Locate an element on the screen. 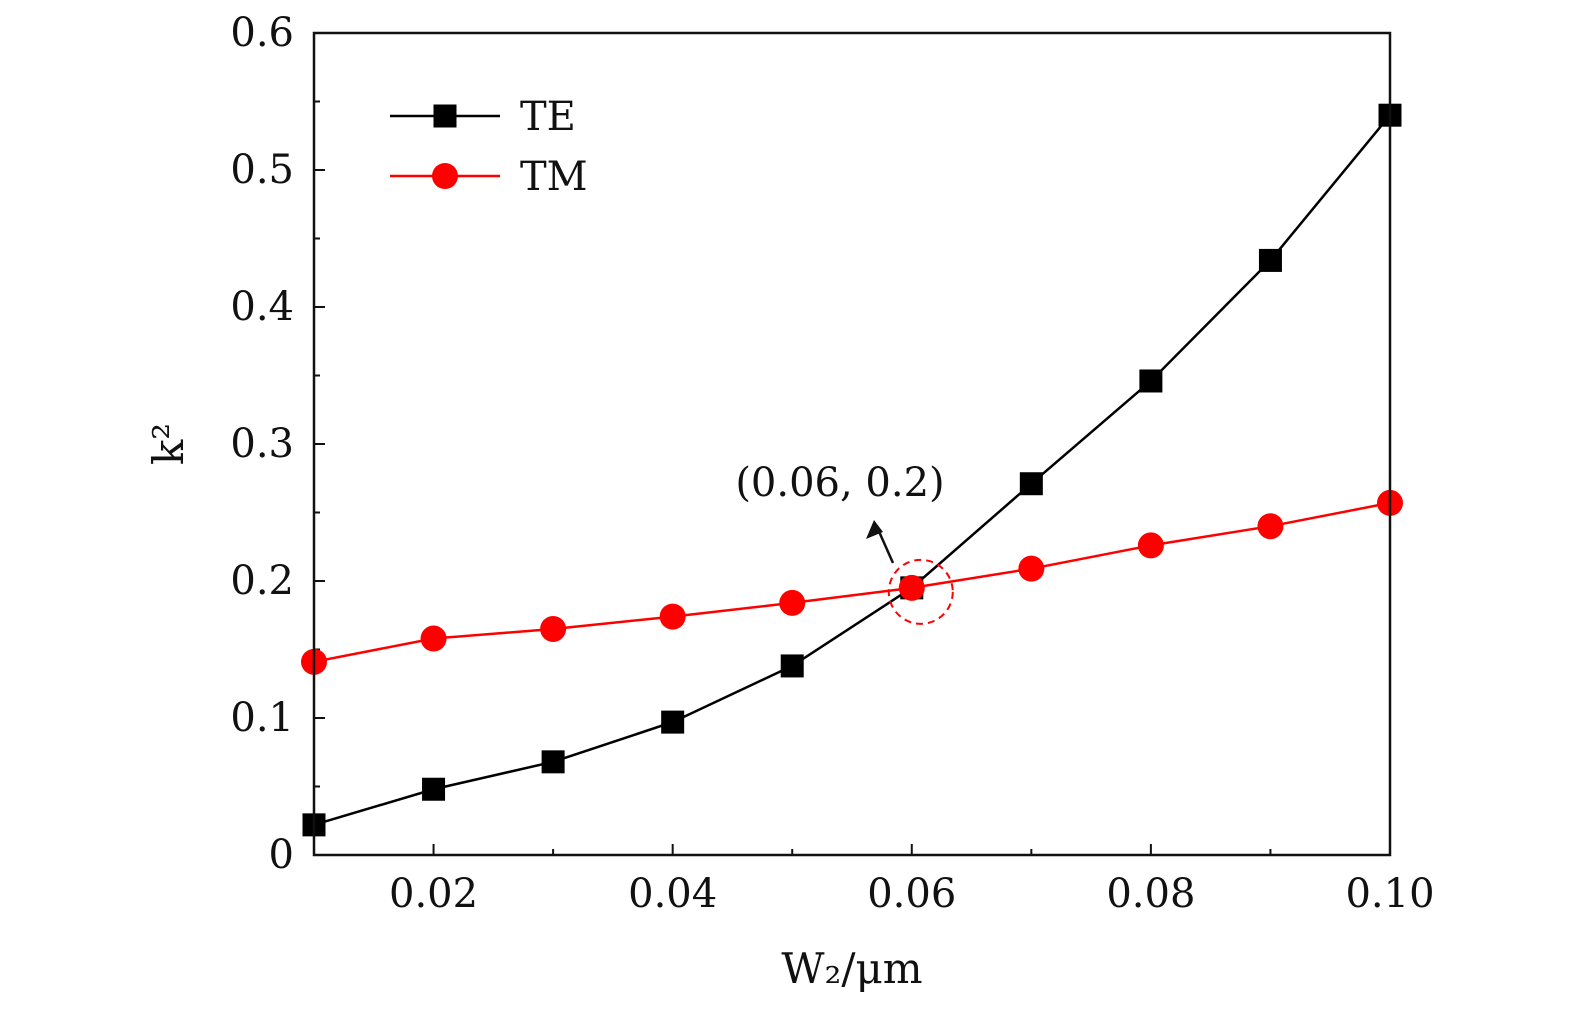 This screenshot has width=1575, height=1014. y-axis-title: k² is located at coordinates (168, 444).